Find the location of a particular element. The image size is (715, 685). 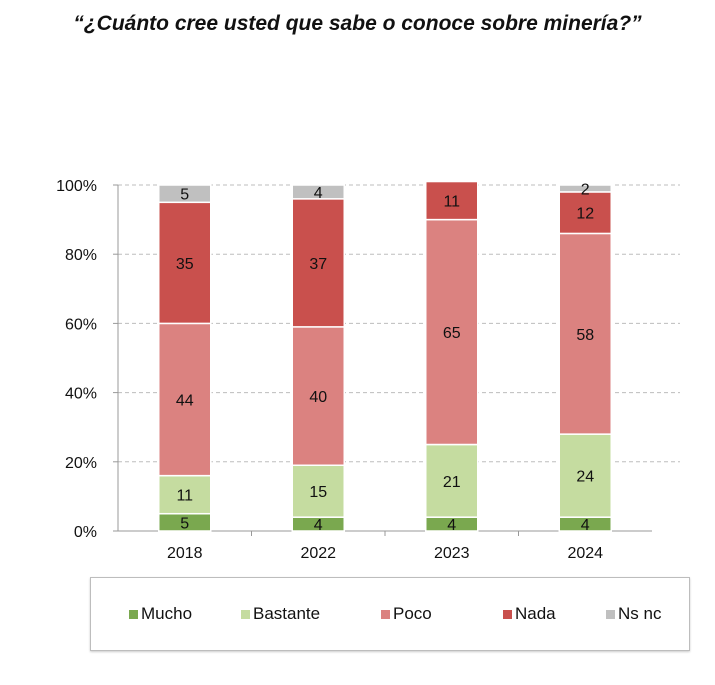

legend-item: Mucho is located at coordinates (160, 614).